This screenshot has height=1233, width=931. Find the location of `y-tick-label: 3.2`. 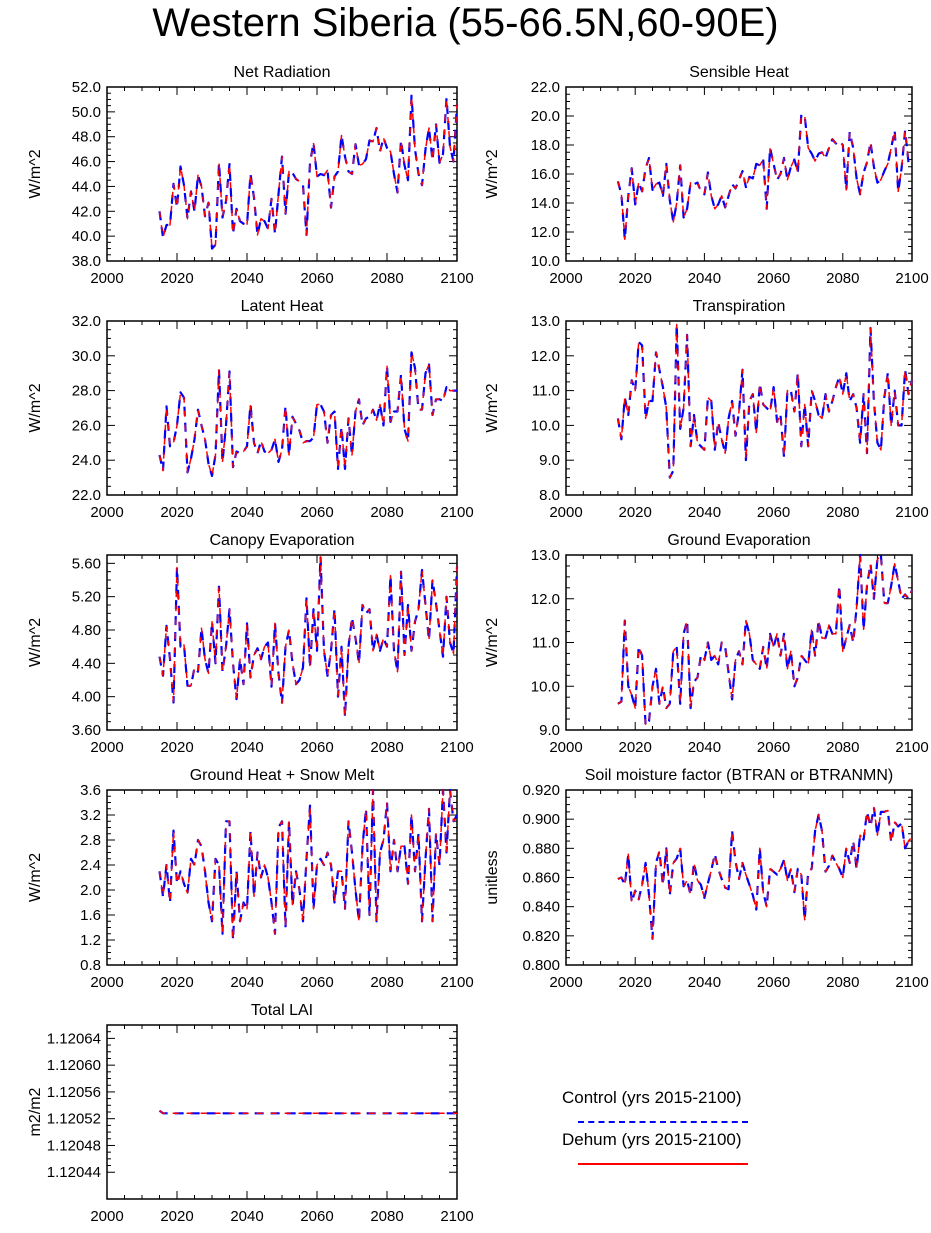

y-tick-label: 3.2 is located at coordinates (90, 815).